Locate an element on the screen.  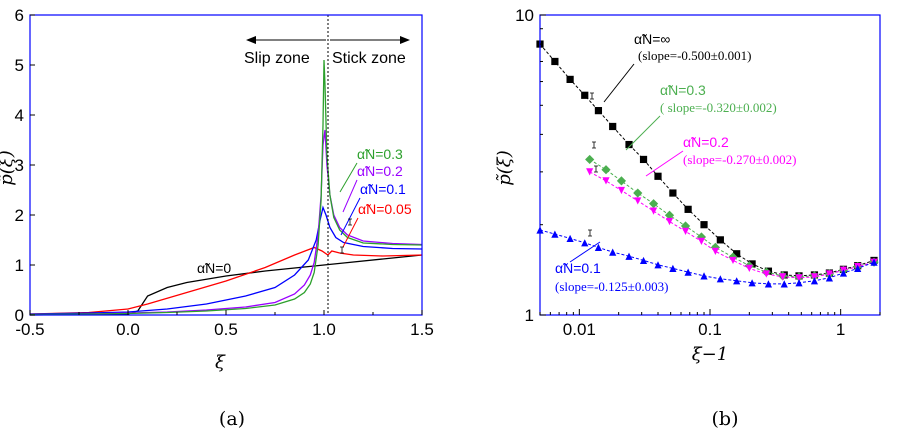
y-tick-label: 6 is located at coordinates (19, 15).